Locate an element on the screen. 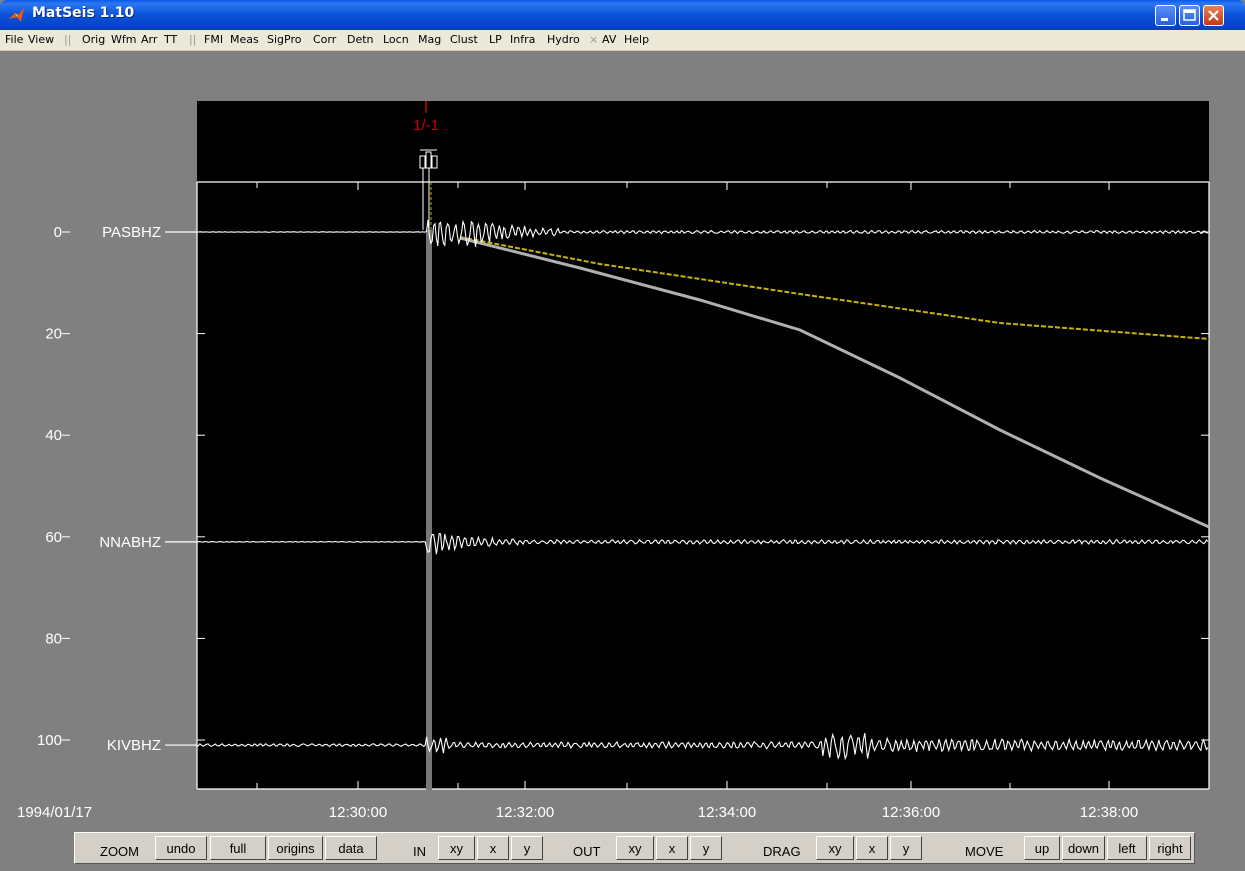 Image resolution: width=1245 pixels, height=871 pixels. station-label: NNABHZ is located at coordinates (130, 542).